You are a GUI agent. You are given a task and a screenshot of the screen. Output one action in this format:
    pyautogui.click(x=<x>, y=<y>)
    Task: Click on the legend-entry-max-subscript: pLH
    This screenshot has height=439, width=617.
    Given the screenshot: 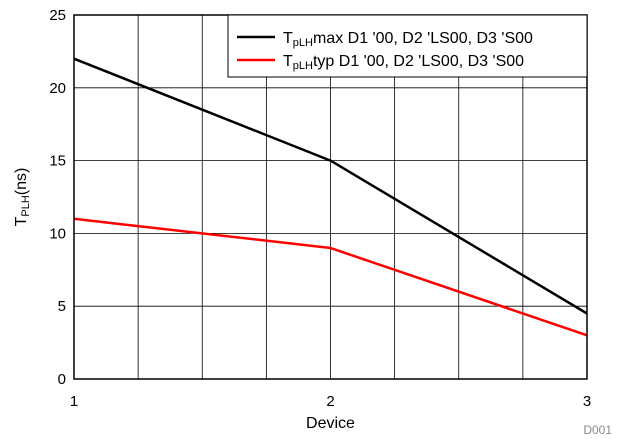 What is the action you would take?
    pyautogui.click(x=303, y=43)
    